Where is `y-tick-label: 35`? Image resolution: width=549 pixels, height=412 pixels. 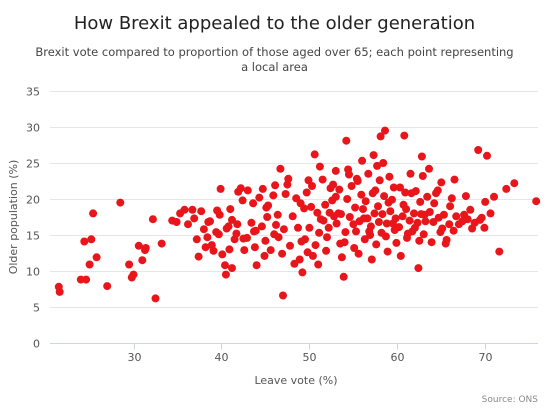
y-tick-label: 35 is located at coordinates (33, 92).